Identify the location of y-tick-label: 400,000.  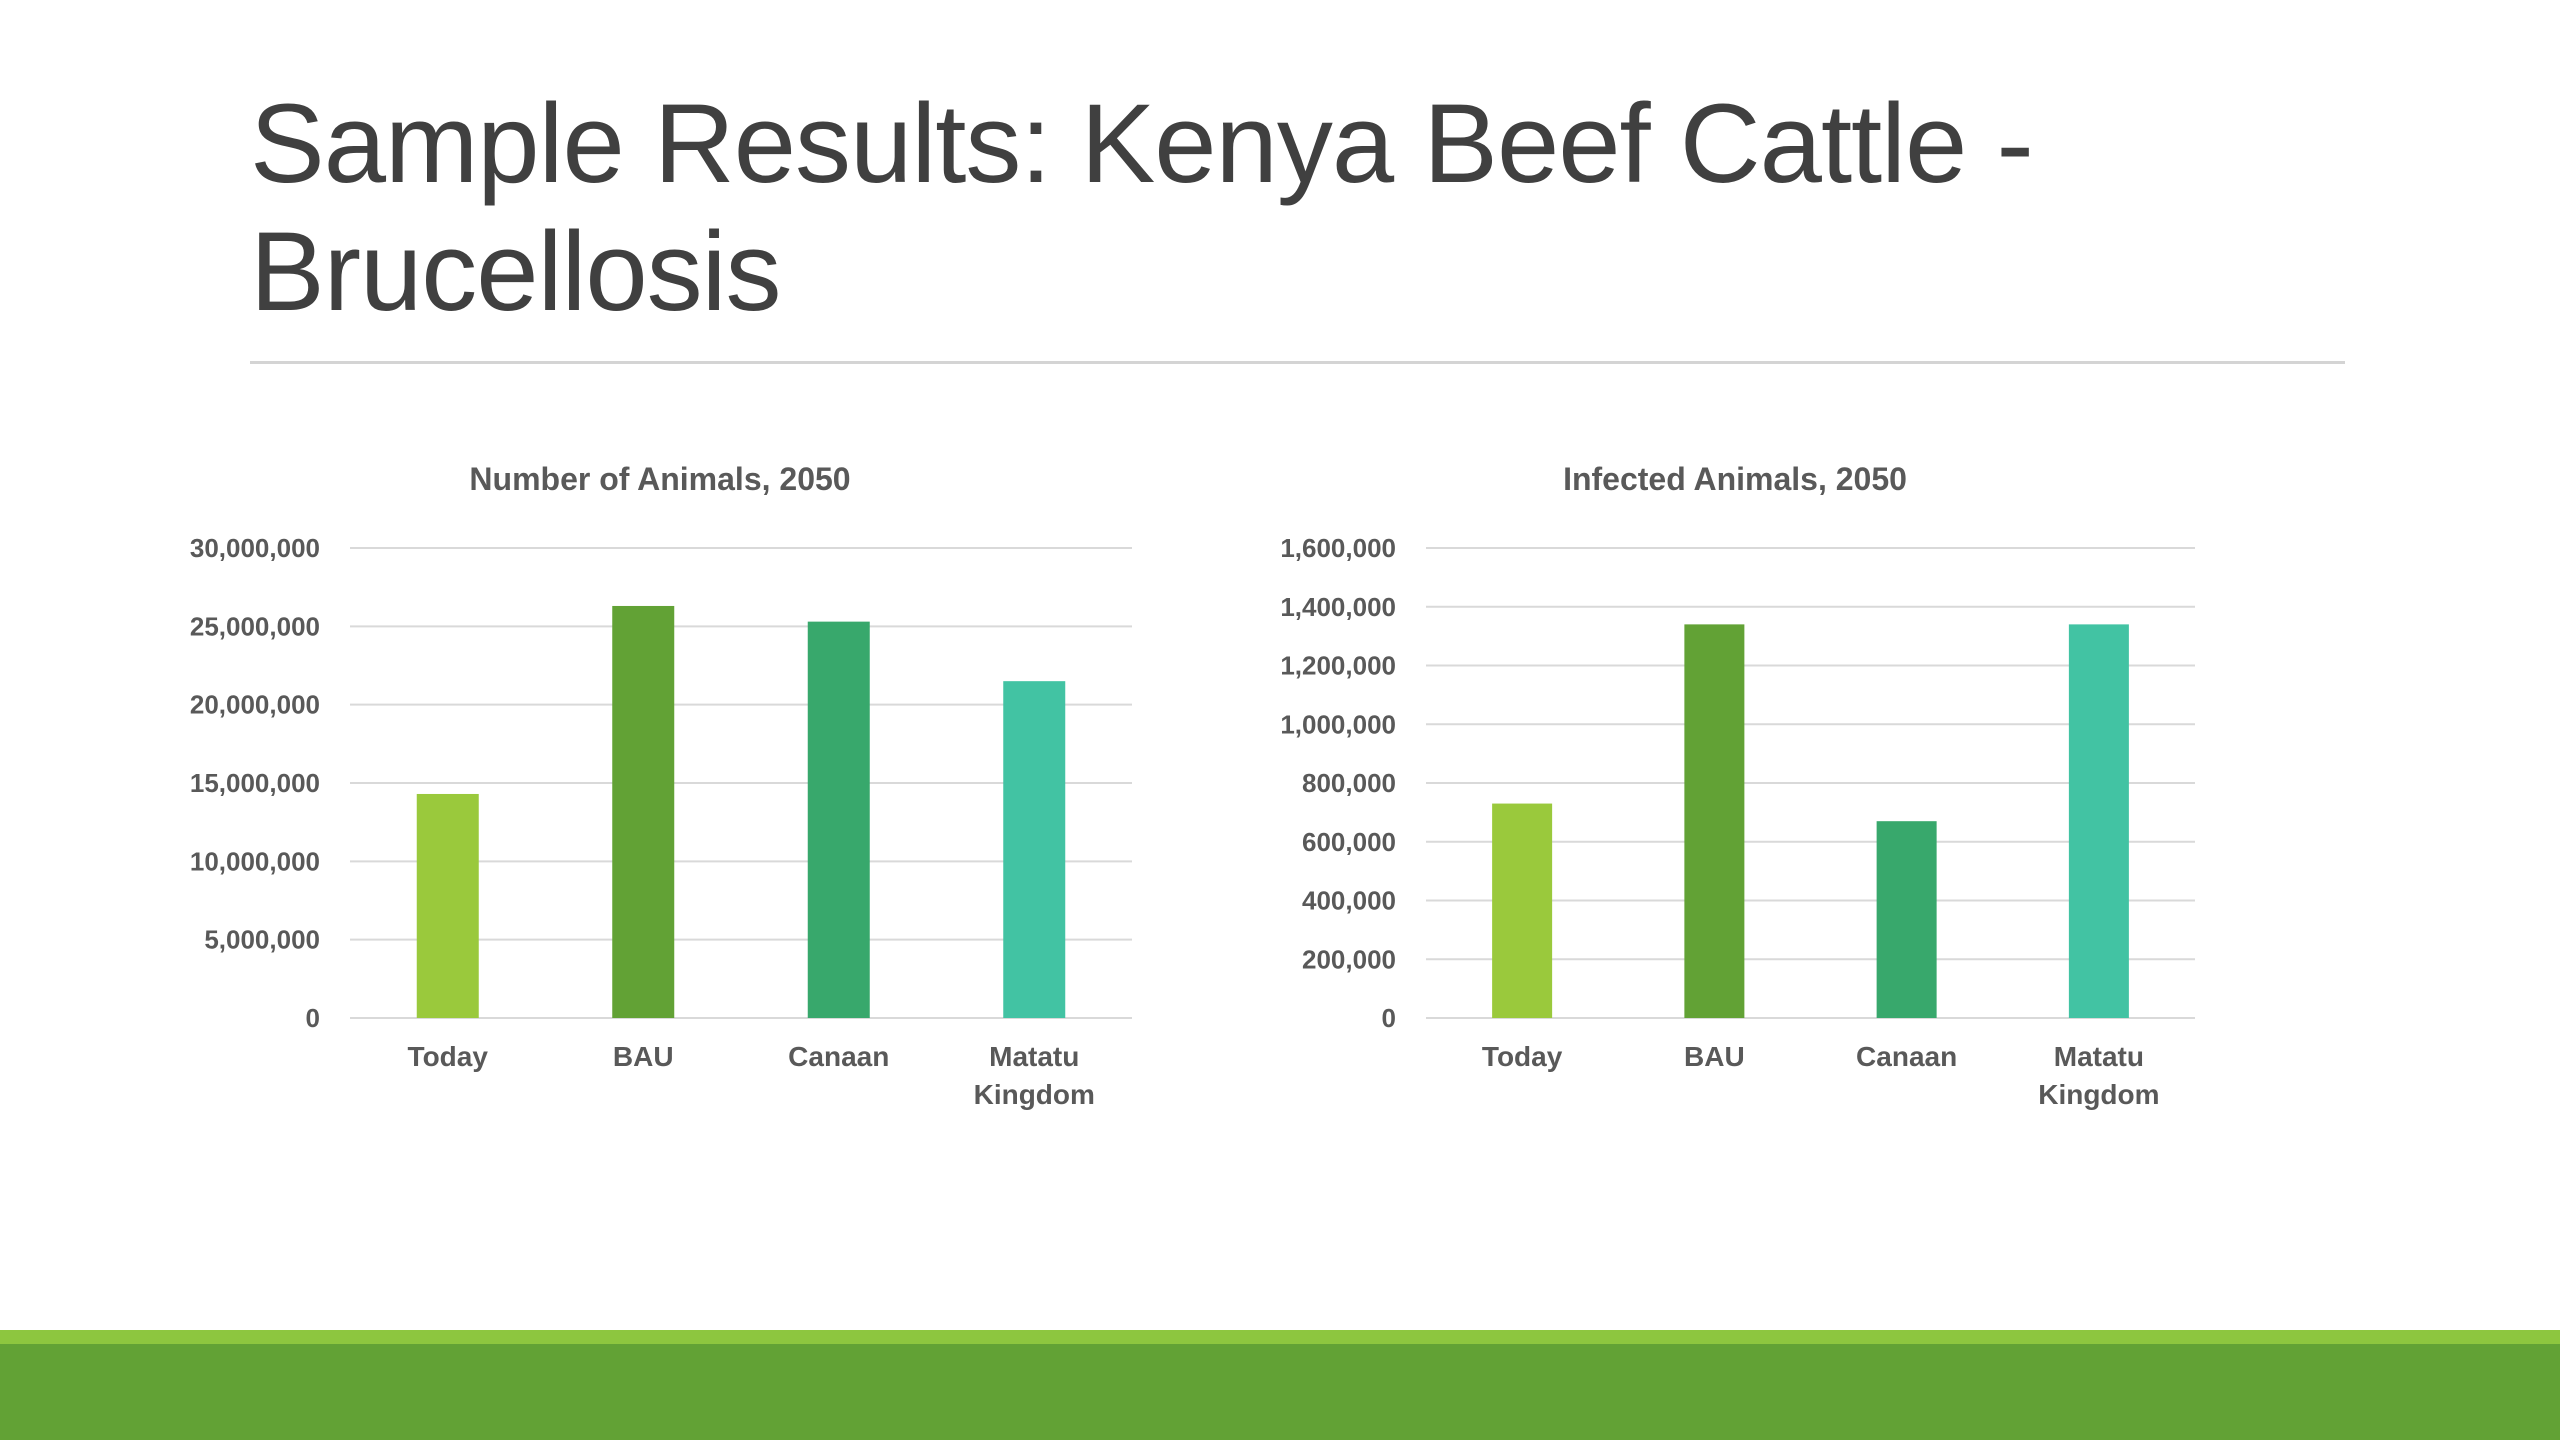
(1349, 901).